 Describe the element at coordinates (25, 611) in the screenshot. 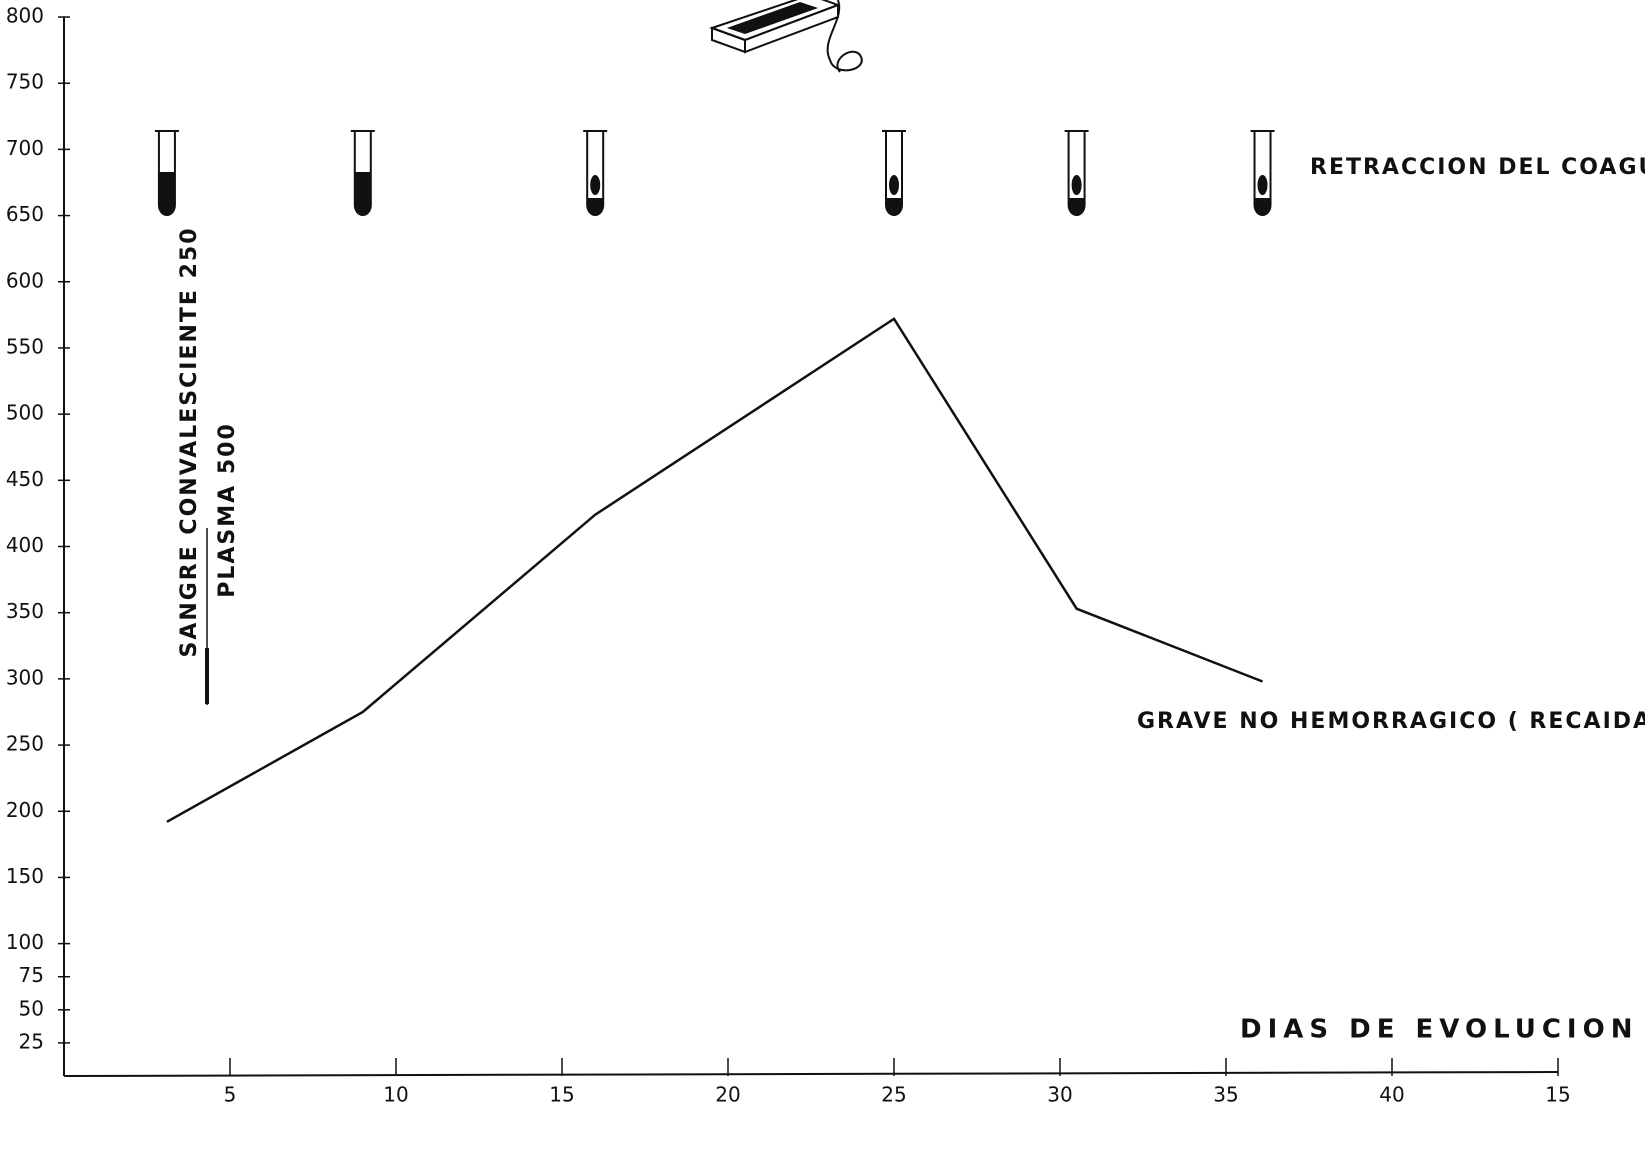

I see `y-tick-label: 350` at that location.